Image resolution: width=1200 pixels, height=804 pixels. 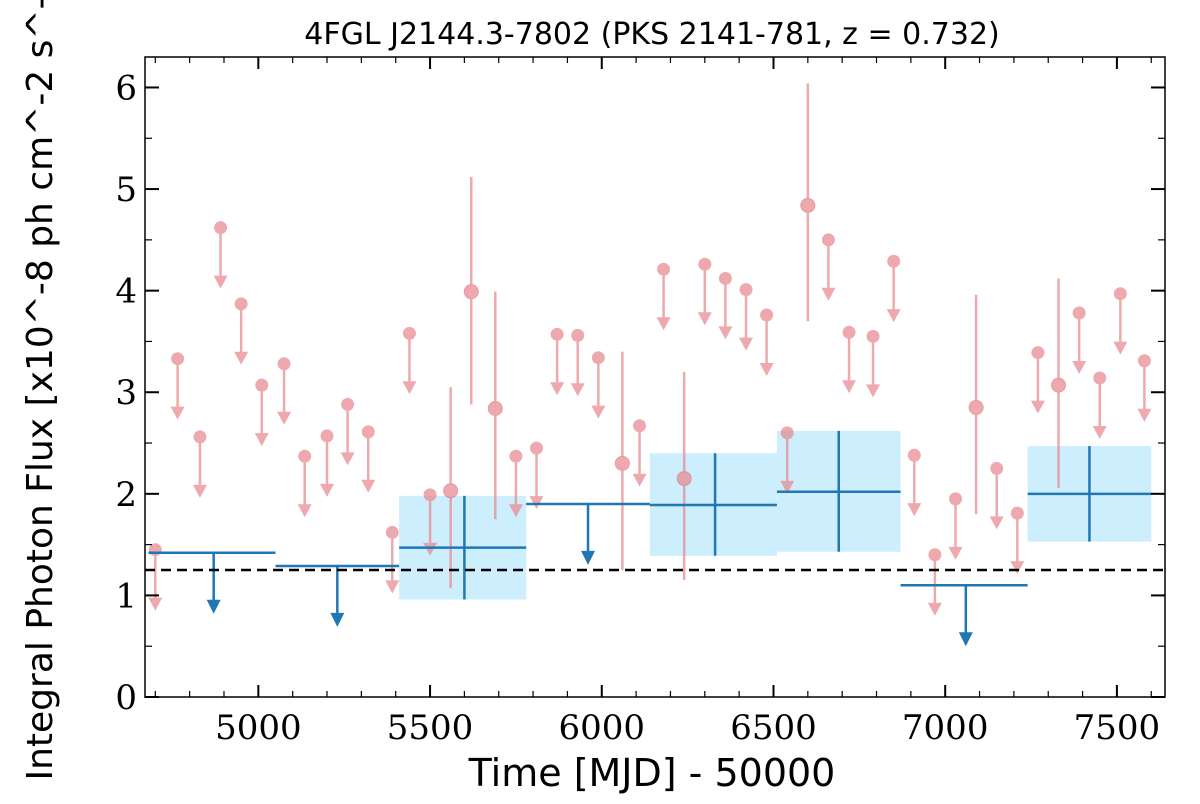 What do you see at coordinates (652, 773) in the screenshot?
I see `x-axis-label: Time [MJD] - 50000` at bounding box center [652, 773].